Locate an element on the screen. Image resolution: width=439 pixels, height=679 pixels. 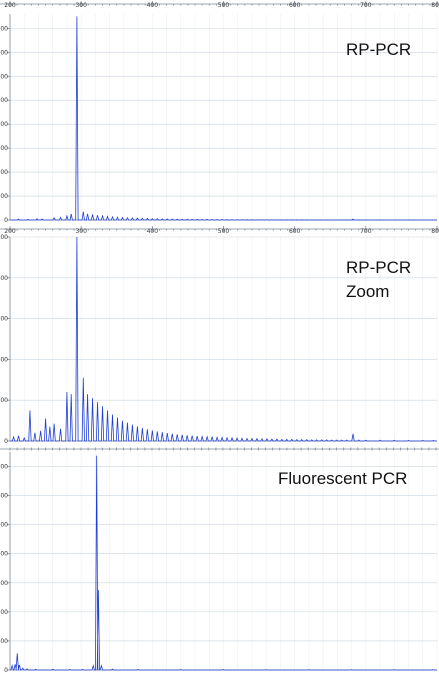
y-tick-label: 7000 is located at coordinates (4, 52).